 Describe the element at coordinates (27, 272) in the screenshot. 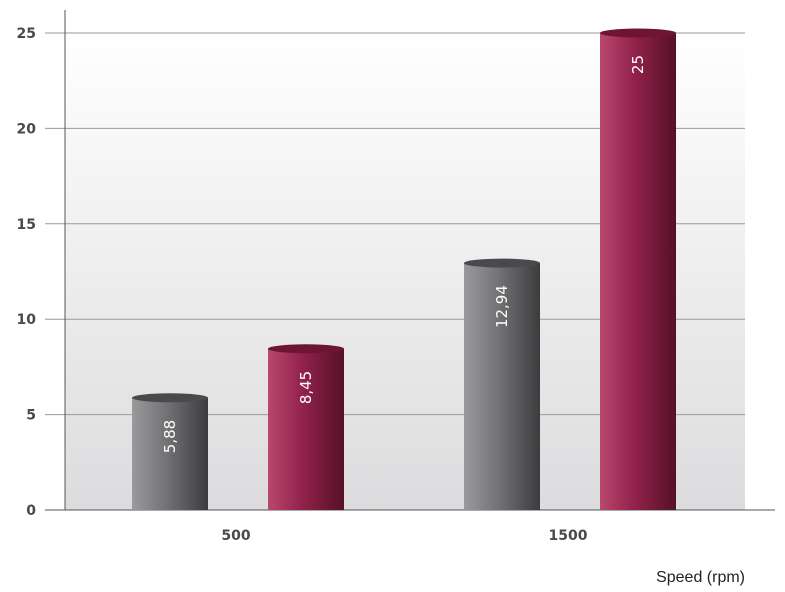

I see `y-tick-labels: 0 5 10 15 20 25` at that location.